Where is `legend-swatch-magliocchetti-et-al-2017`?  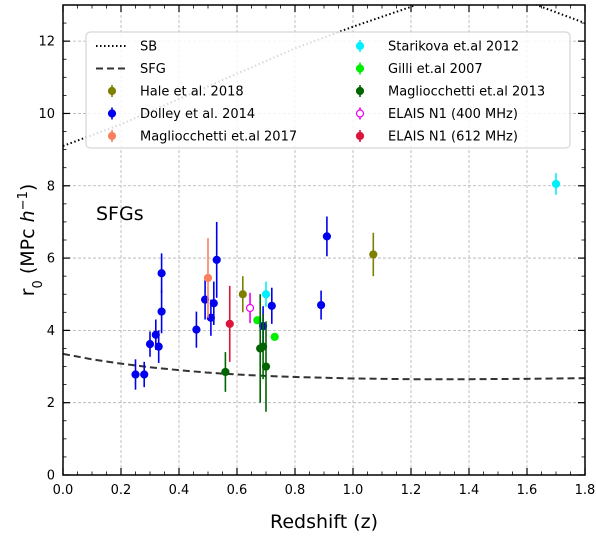
legend-swatch-magliocchetti-et-al-2017 is located at coordinates (112, 136).